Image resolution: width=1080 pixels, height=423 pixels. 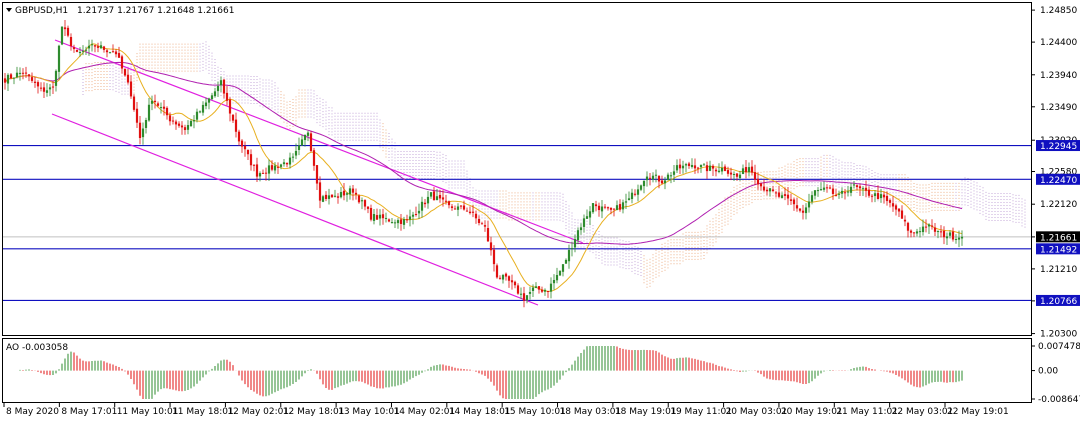 I want to click on price-tick-label: 1.23940, so click(x=1058, y=76).